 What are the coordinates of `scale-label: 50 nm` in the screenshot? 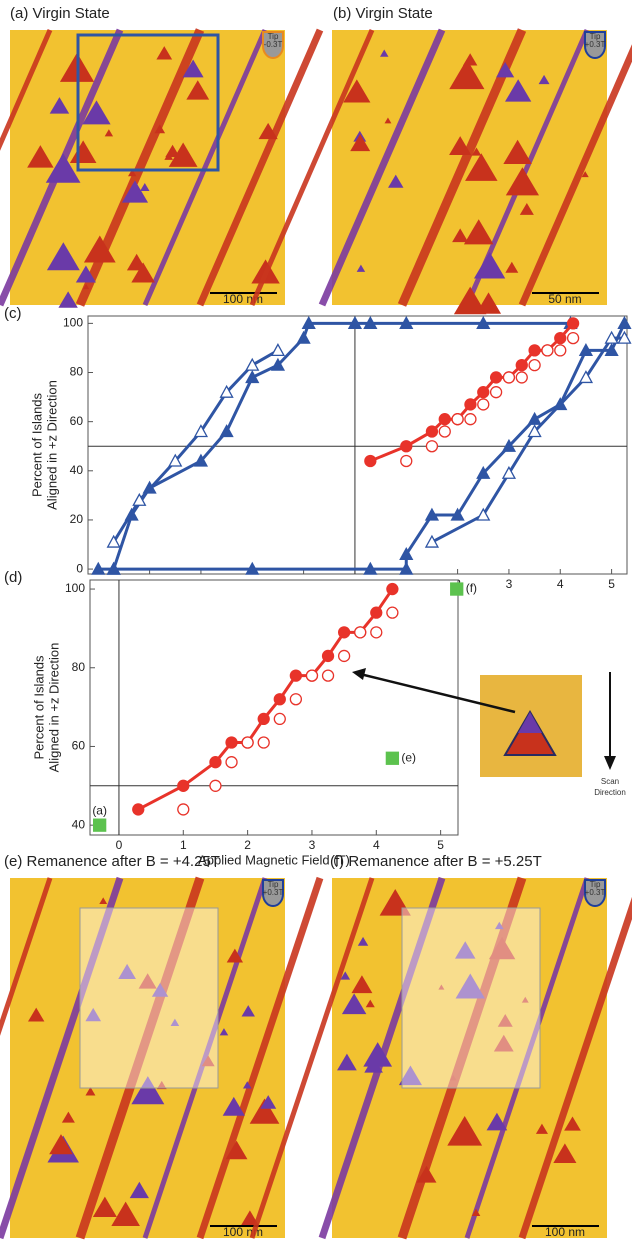 It's located at (564, 299).